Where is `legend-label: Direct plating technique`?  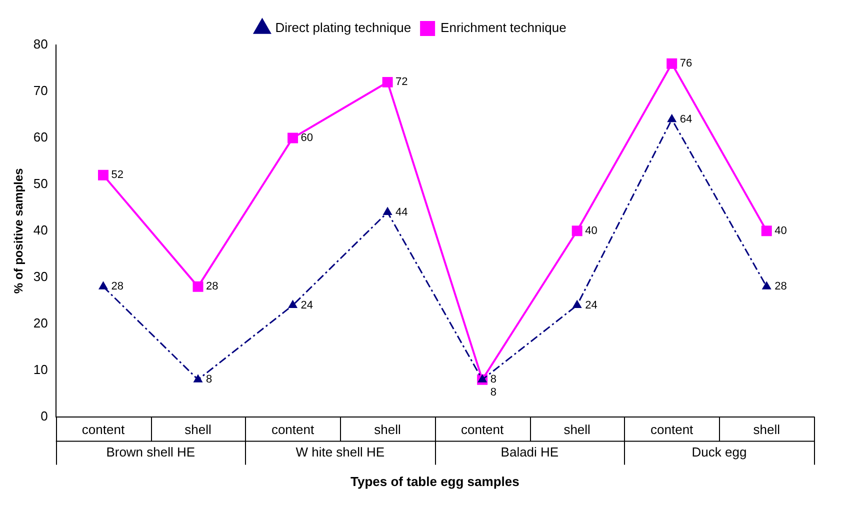 legend-label: Direct plating technique is located at coordinates (343, 28).